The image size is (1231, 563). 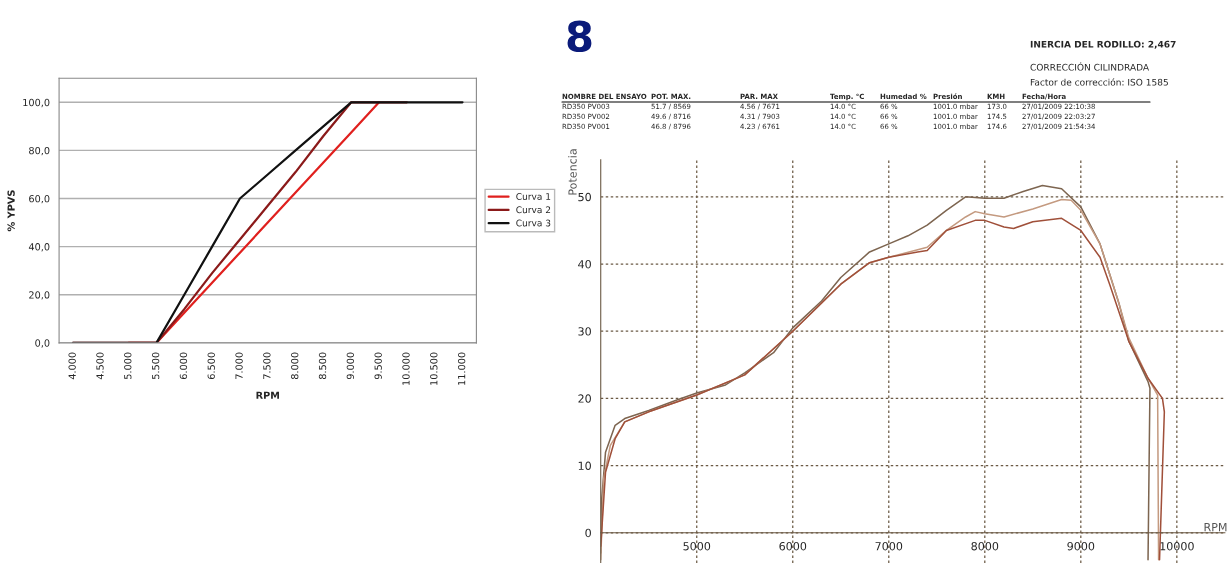 I want to click on x-tick-label: 11.000, so click(x=461, y=368).